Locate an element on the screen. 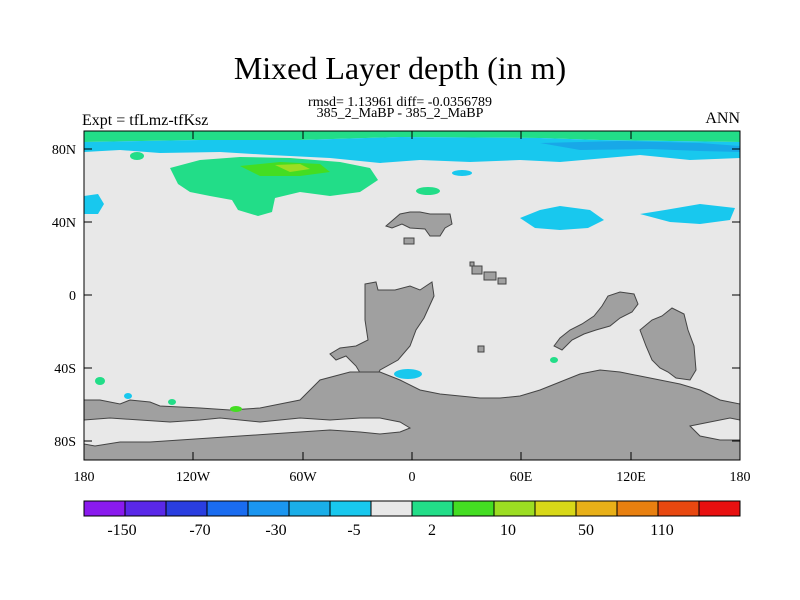  colorbar is located at coordinates (412, 508).